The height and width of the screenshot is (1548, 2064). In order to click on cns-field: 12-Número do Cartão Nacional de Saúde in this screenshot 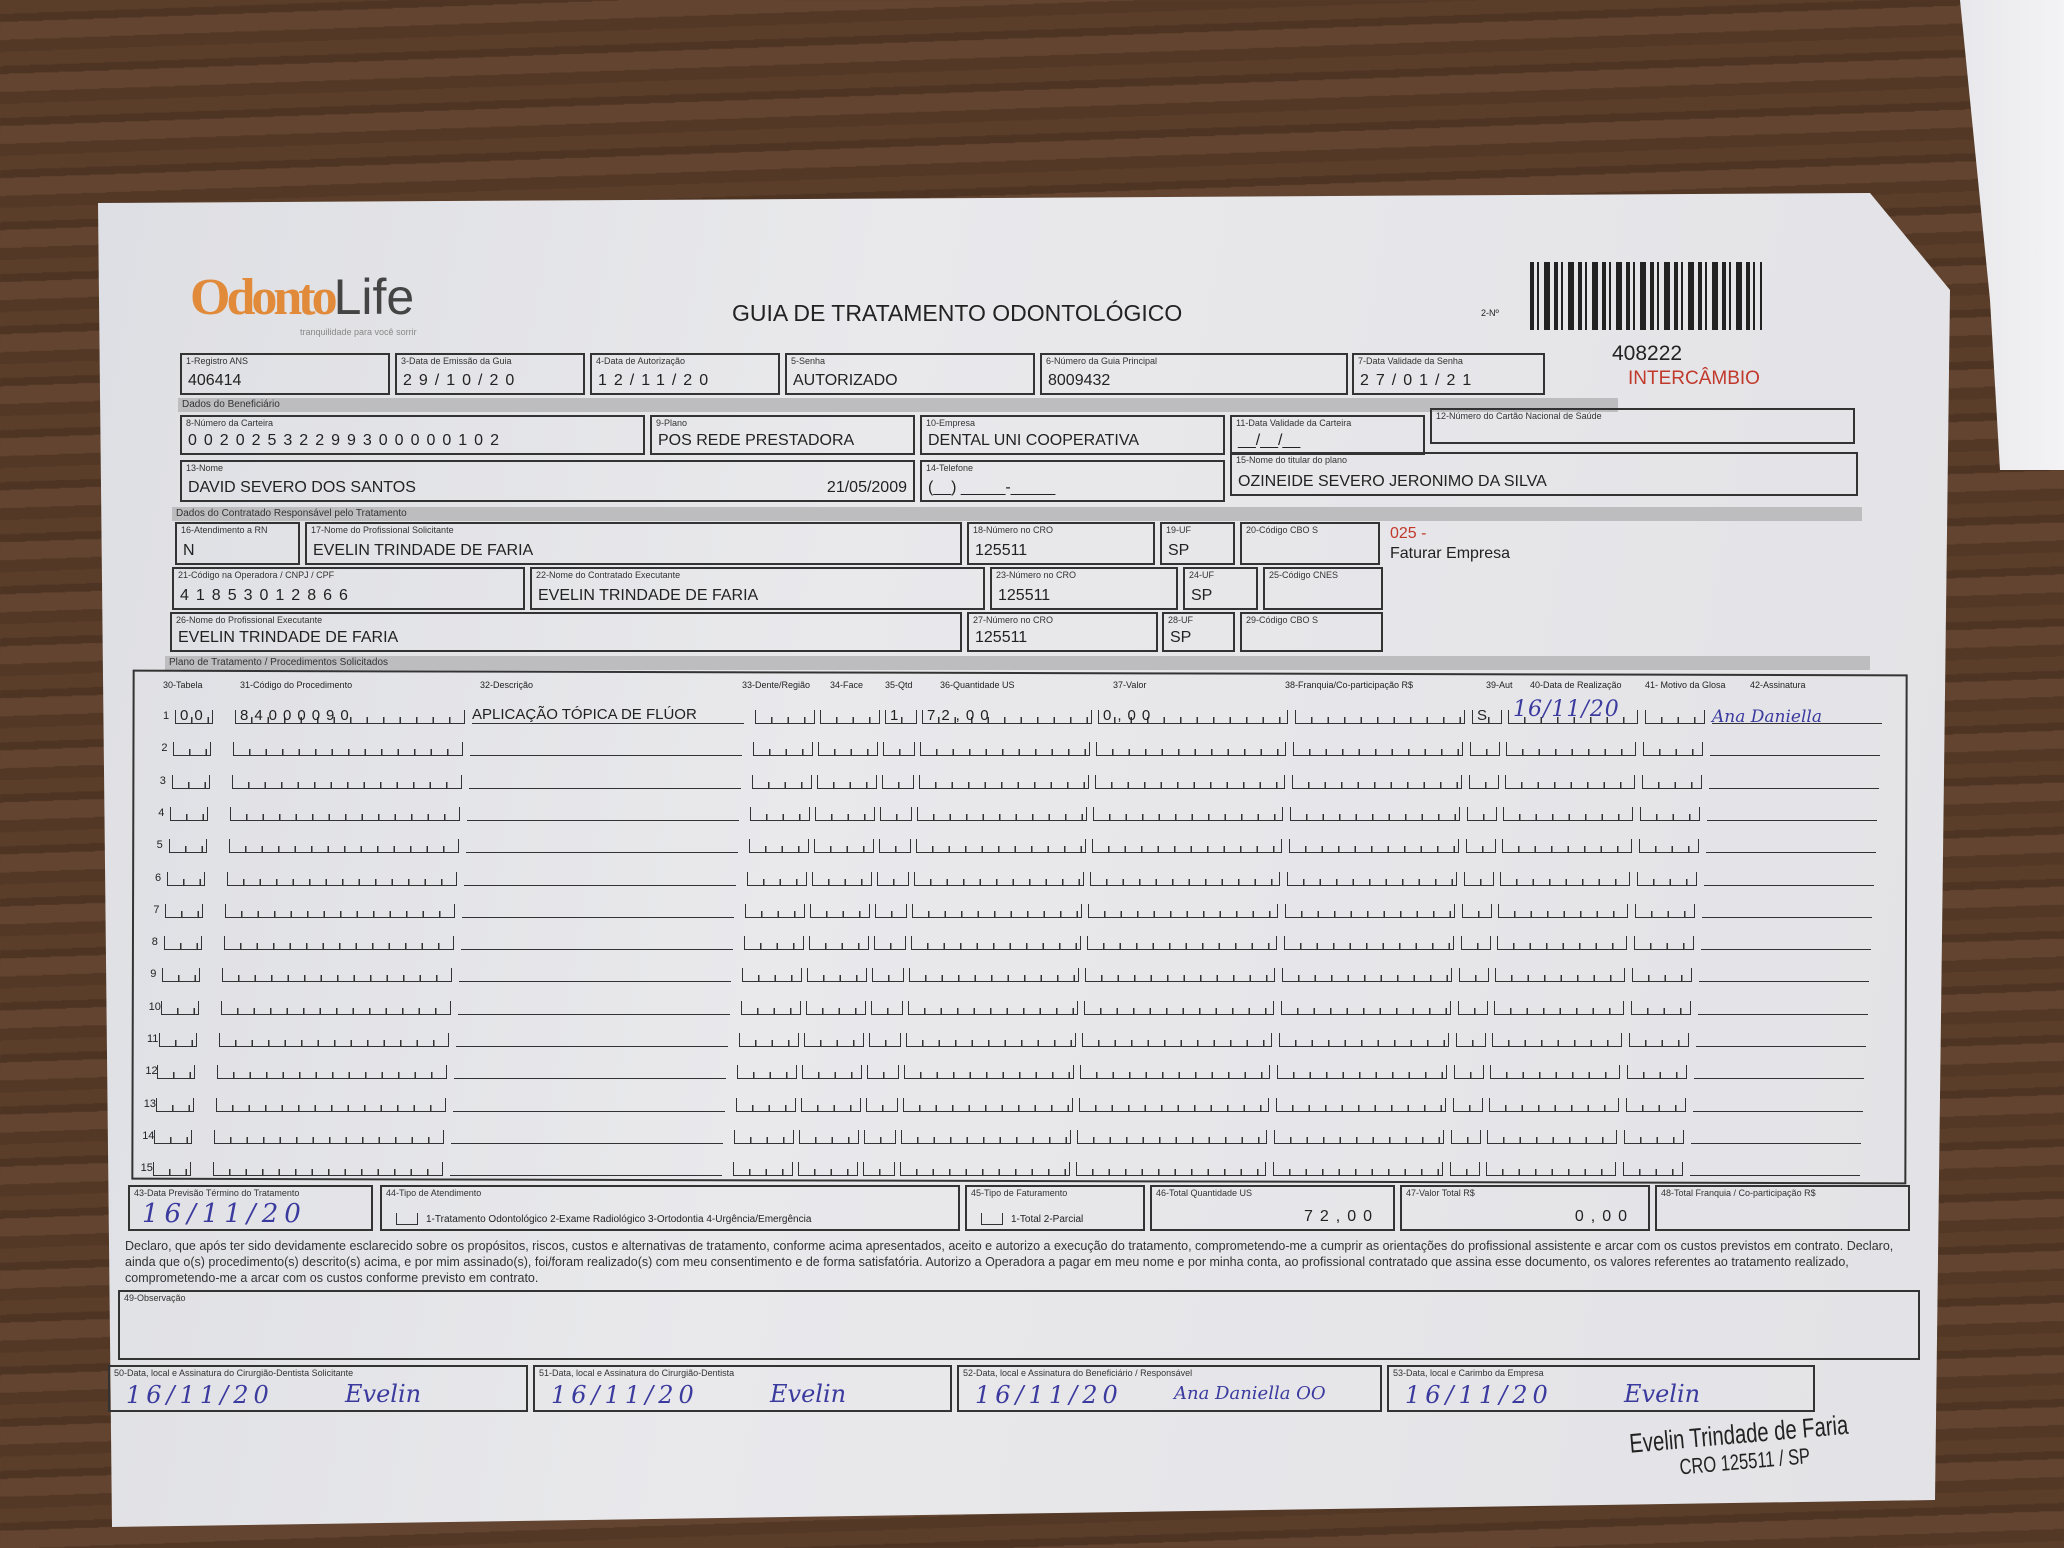, I will do `click(1642, 426)`.